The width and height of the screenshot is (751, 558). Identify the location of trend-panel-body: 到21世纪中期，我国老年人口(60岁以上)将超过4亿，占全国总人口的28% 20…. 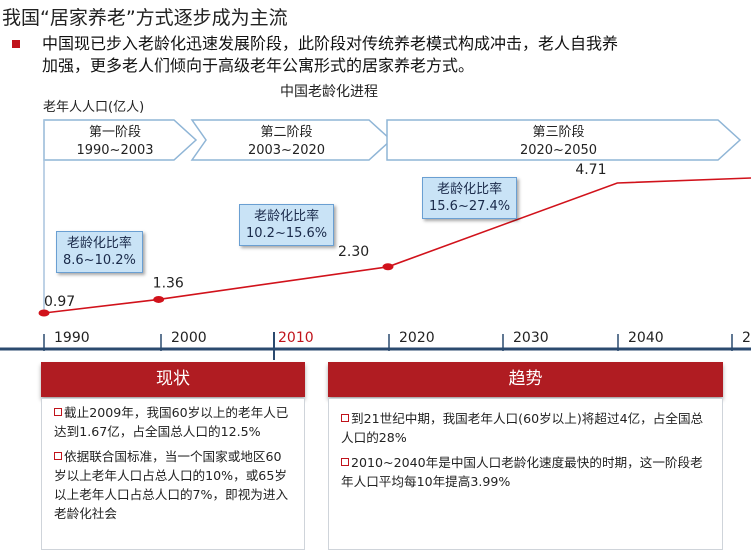
(525, 474).